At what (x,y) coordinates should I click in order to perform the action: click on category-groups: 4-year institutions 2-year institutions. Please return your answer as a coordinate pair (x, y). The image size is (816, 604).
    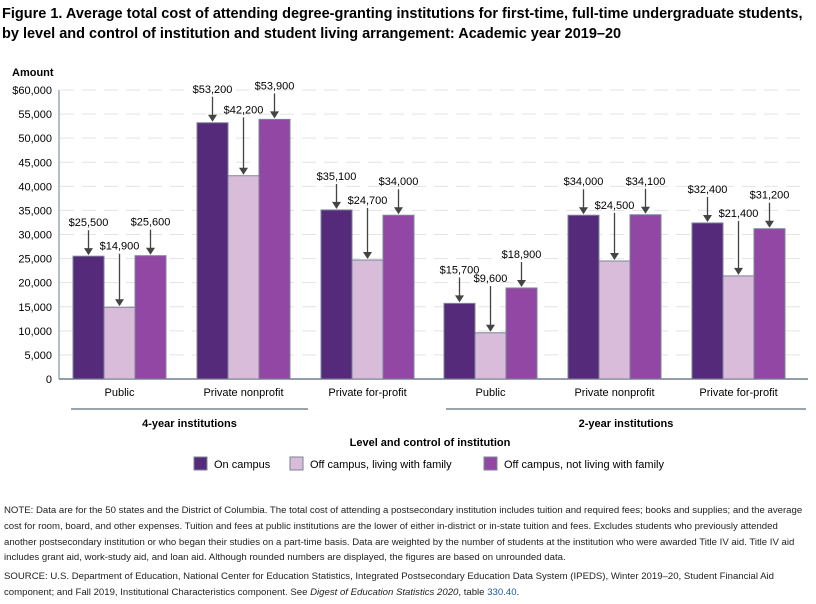
    Looking at the image, I should click on (438, 419).